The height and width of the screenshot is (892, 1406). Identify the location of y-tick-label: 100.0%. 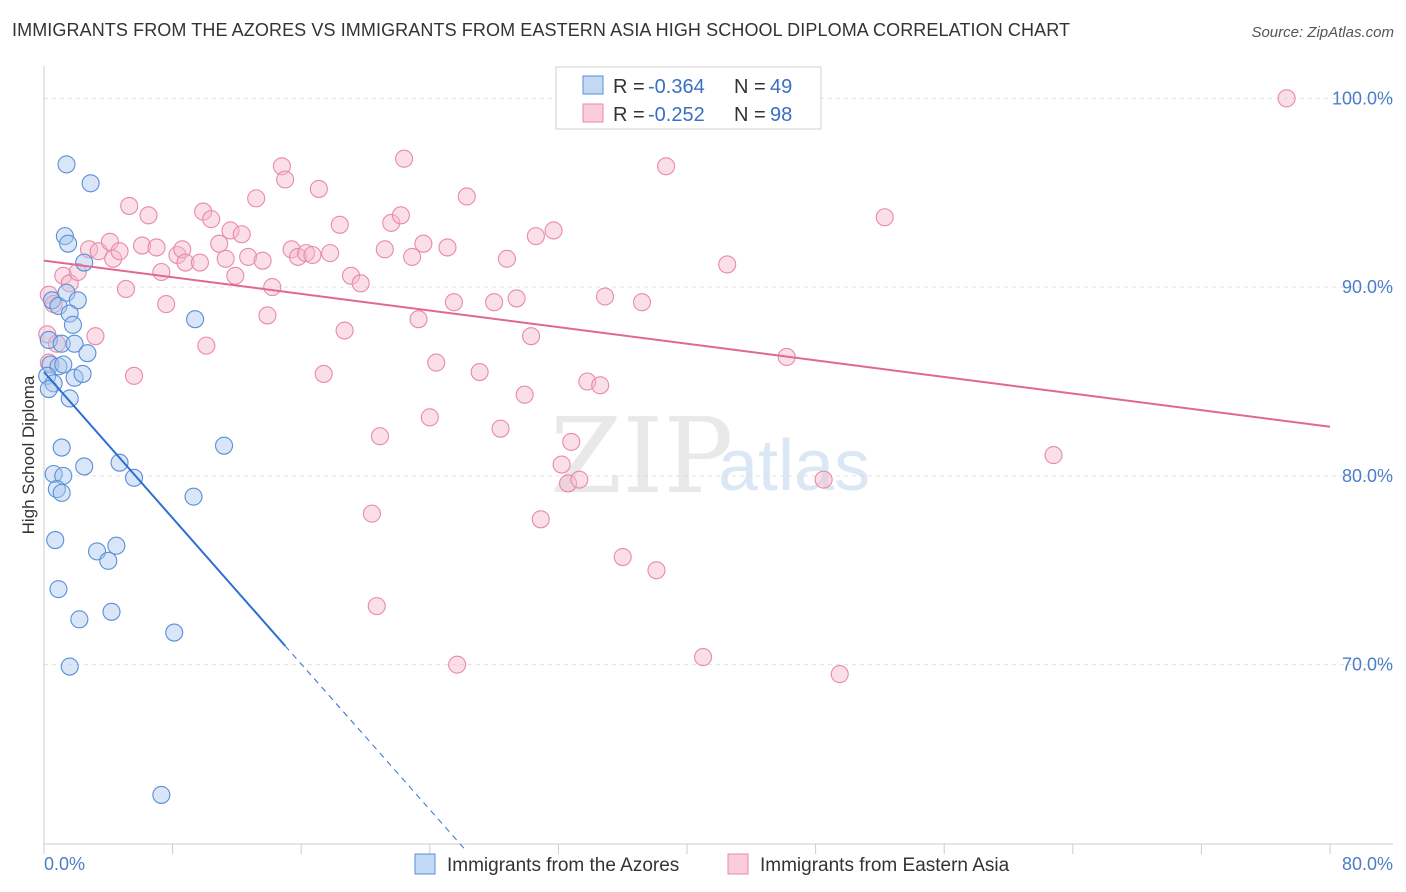
(1362, 98).